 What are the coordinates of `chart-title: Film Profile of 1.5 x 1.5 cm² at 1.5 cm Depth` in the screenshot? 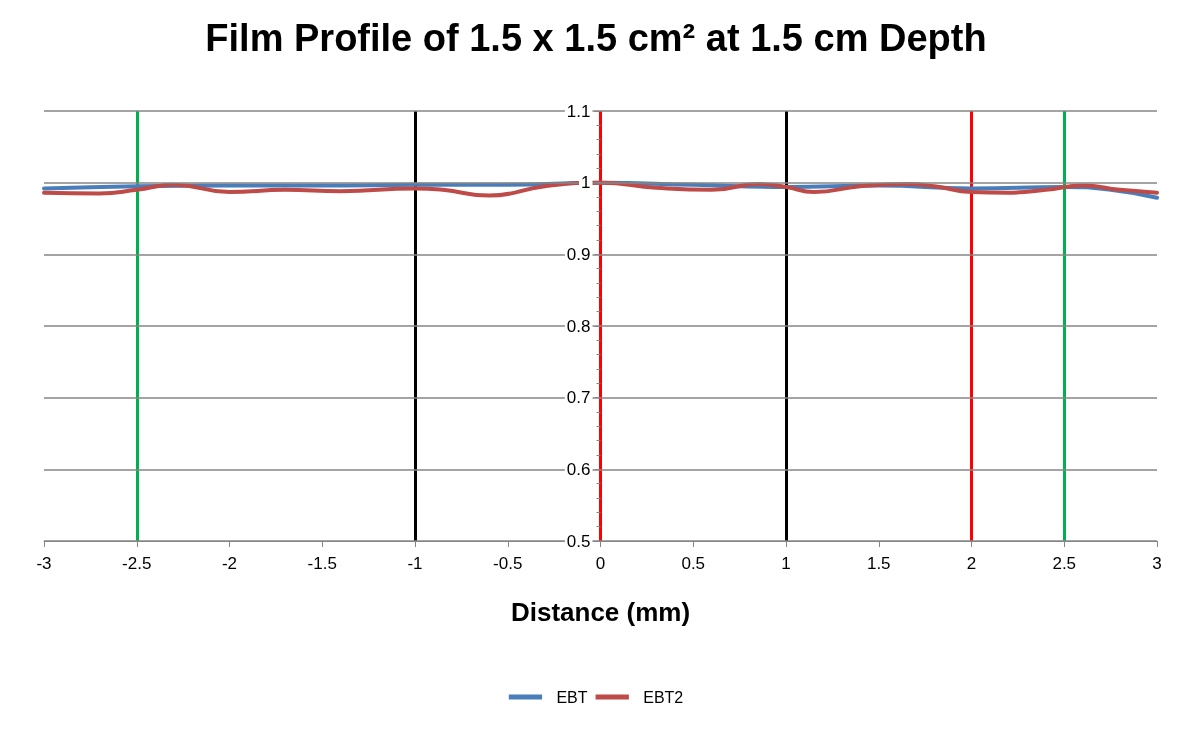 It's located at (596, 38).